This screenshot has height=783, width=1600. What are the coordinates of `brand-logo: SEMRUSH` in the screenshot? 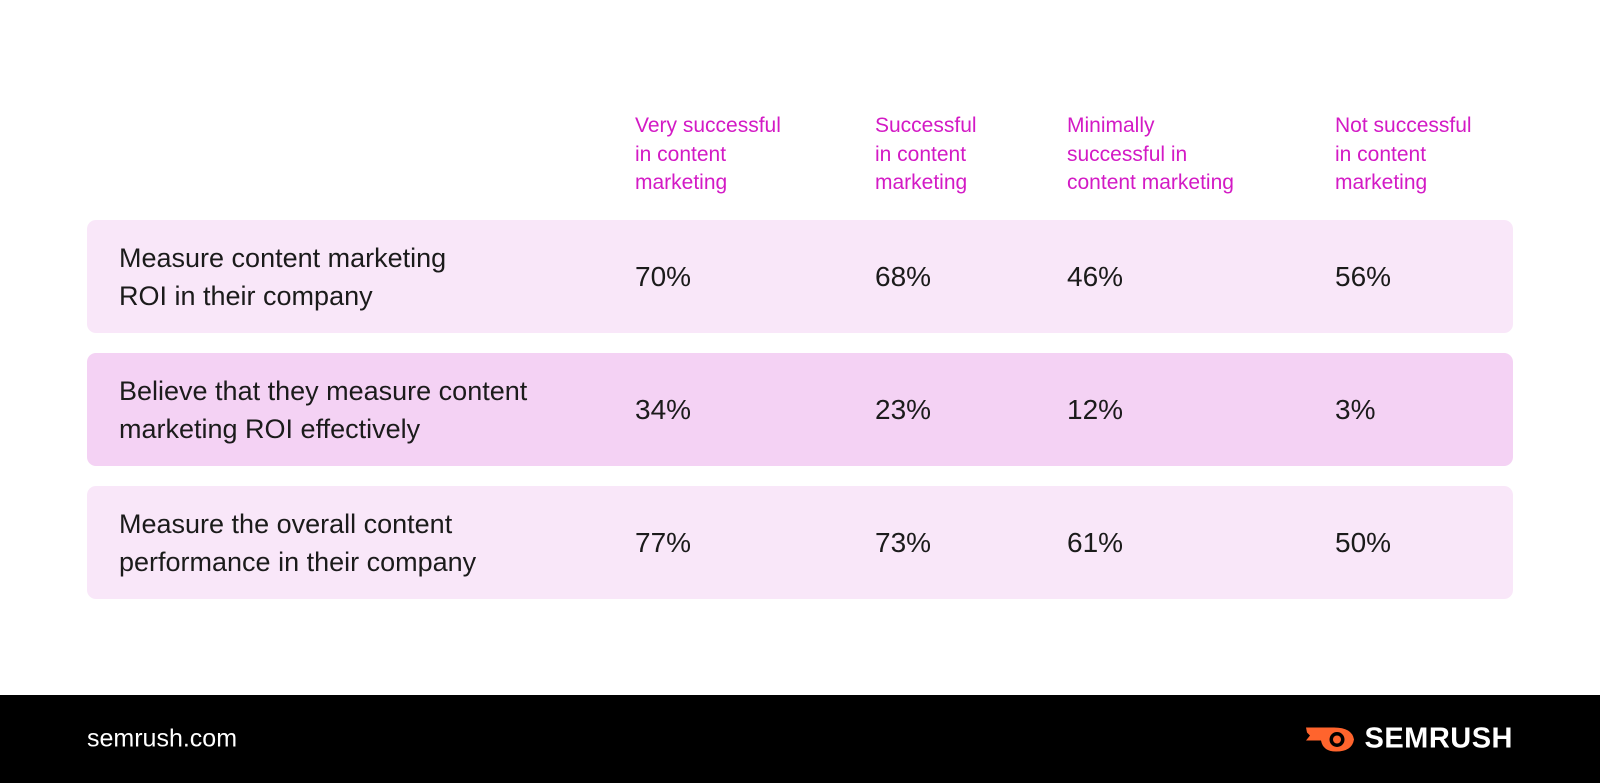 It's located at (1409, 739).